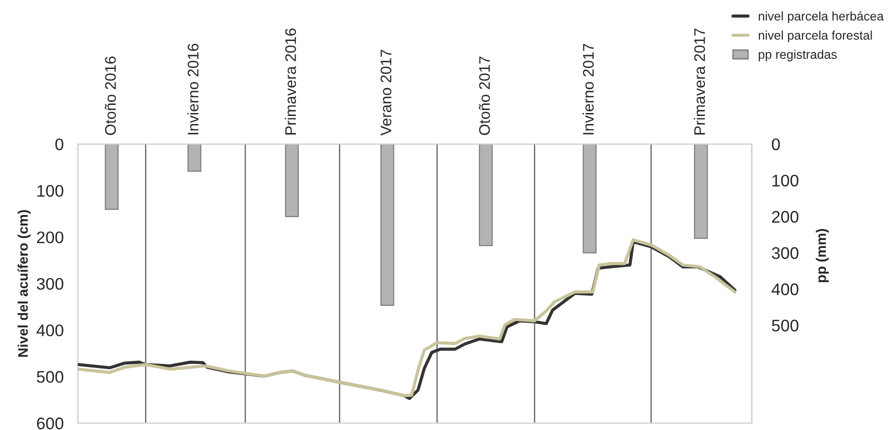  Describe the element at coordinates (50, 377) in the screenshot. I see `y-tick-label: 500` at that location.